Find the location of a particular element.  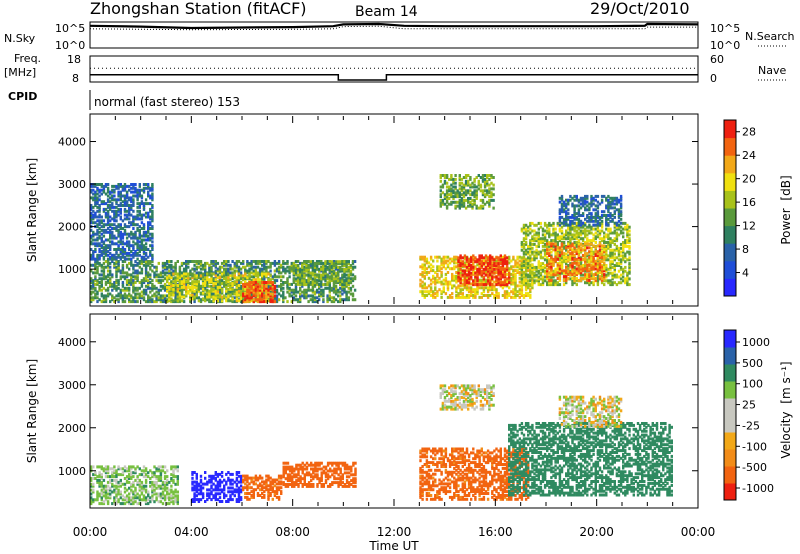

nave-tick-top: 60 is located at coordinates (717, 59).